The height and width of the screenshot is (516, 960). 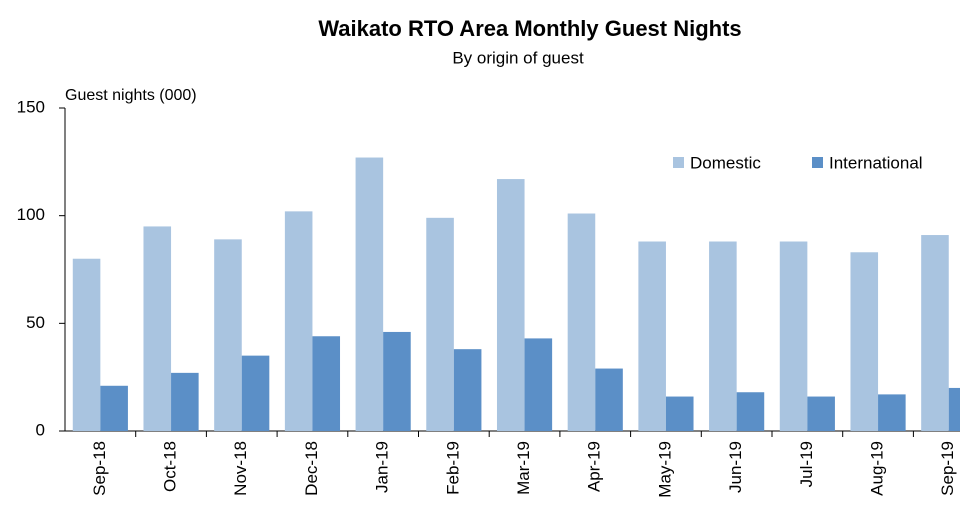 I want to click on chart-subtitle: By origin of guest, so click(x=518, y=57).